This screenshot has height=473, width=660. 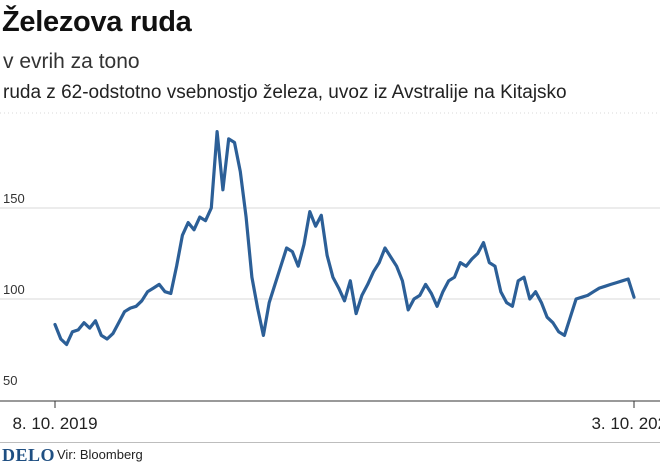 I want to click on chart-subtitle: v evrih za tono, so click(x=71, y=61).